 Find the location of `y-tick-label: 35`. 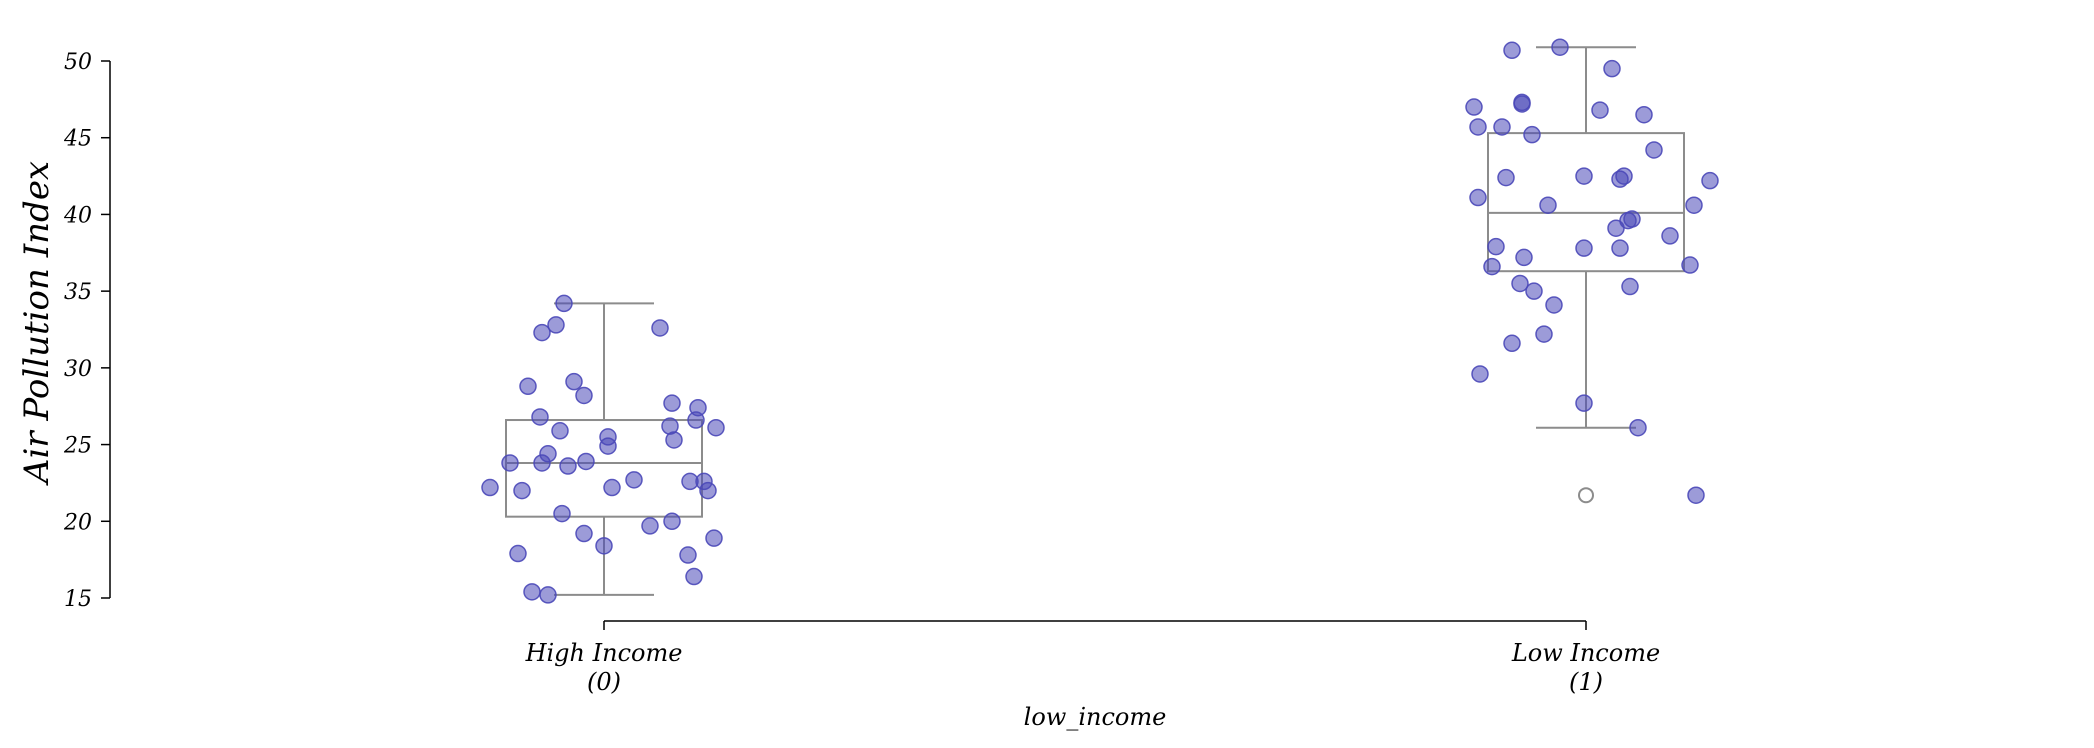

y-tick-label: 35 is located at coordinates (78, 292).